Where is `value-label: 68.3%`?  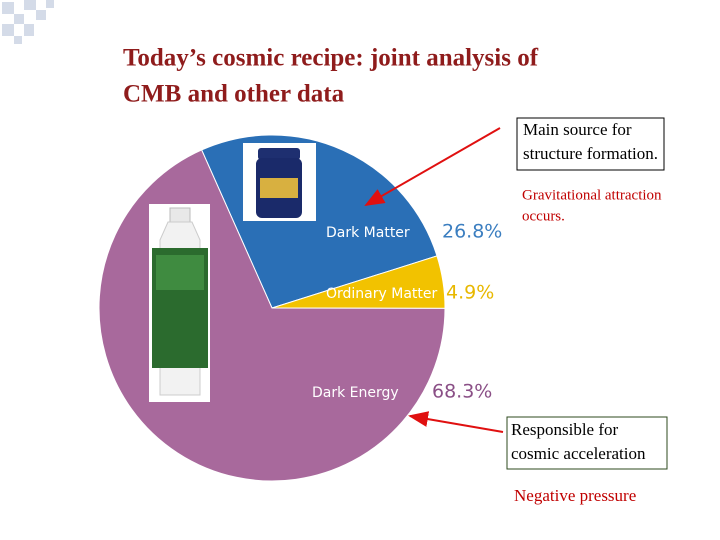 value-label: 68.3% is located at coordinates (462, 392).